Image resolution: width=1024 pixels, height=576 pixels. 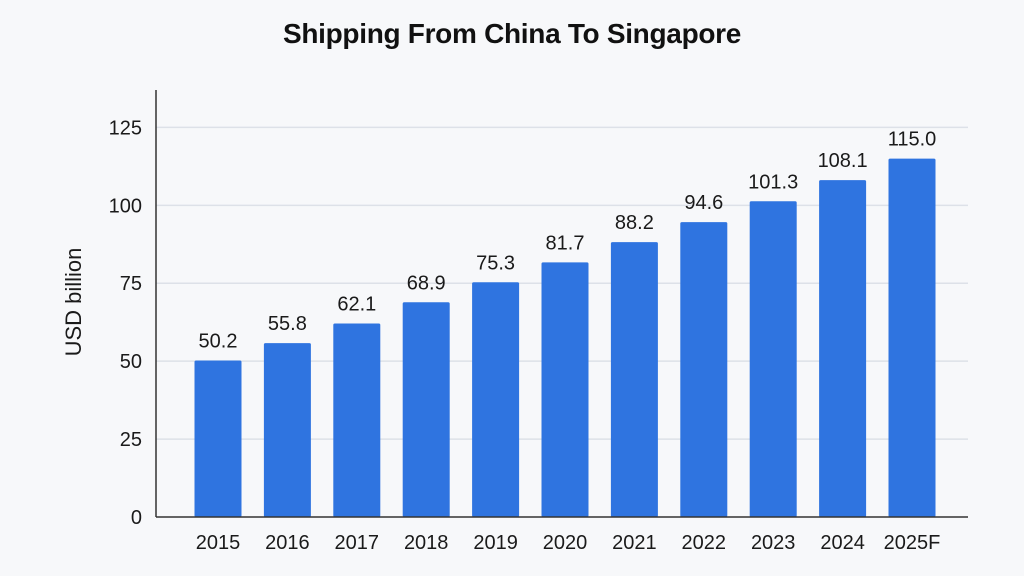 I want to click on bar-2017, so click(x=357, y=420).